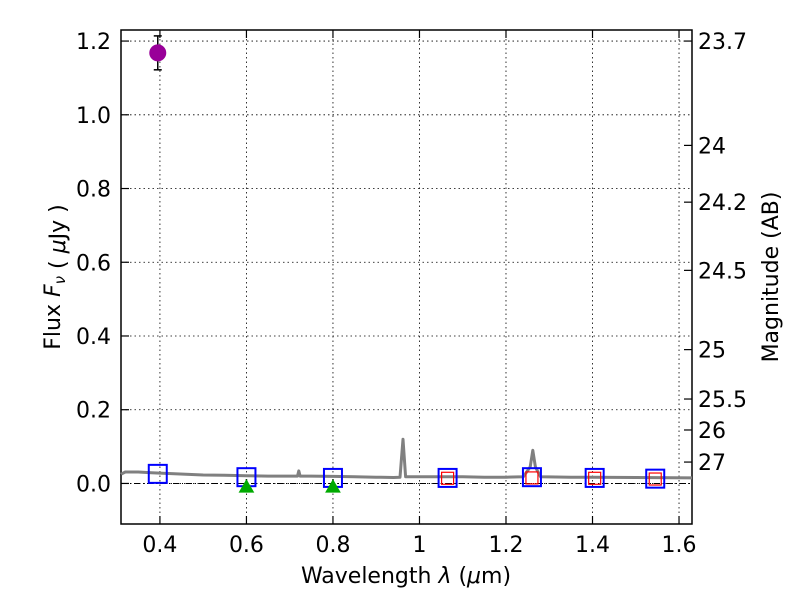 This screenshot has height=600, width=800. Describe the element at coordinates (505, 545) in the screenshot. I see `x-tick-label: 1.2` at that location.